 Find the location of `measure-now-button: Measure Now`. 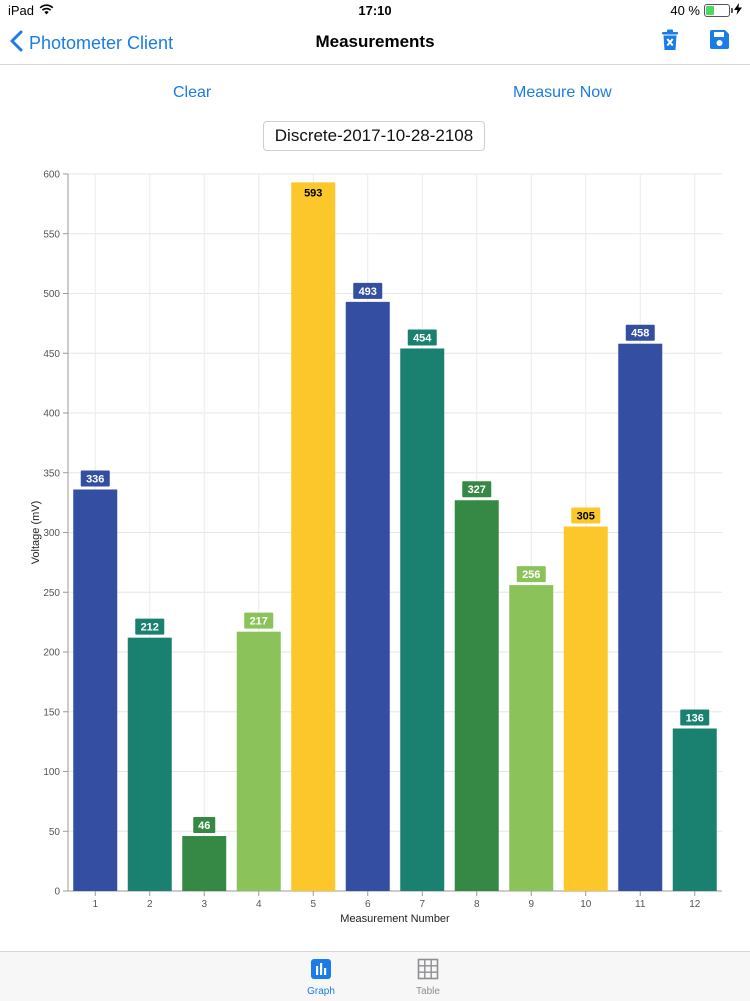

measure-now-button: Measure Now is located at coordinates (562, 92).